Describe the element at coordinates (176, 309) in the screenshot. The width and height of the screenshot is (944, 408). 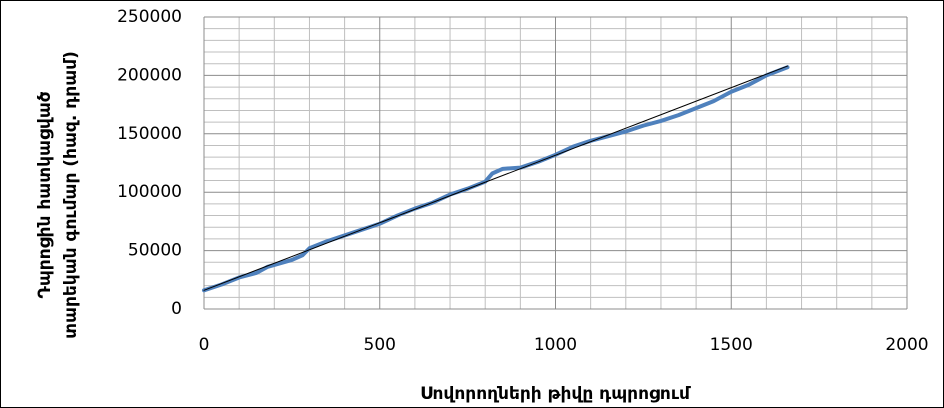
I see `y-tick-label: 0` at that location.